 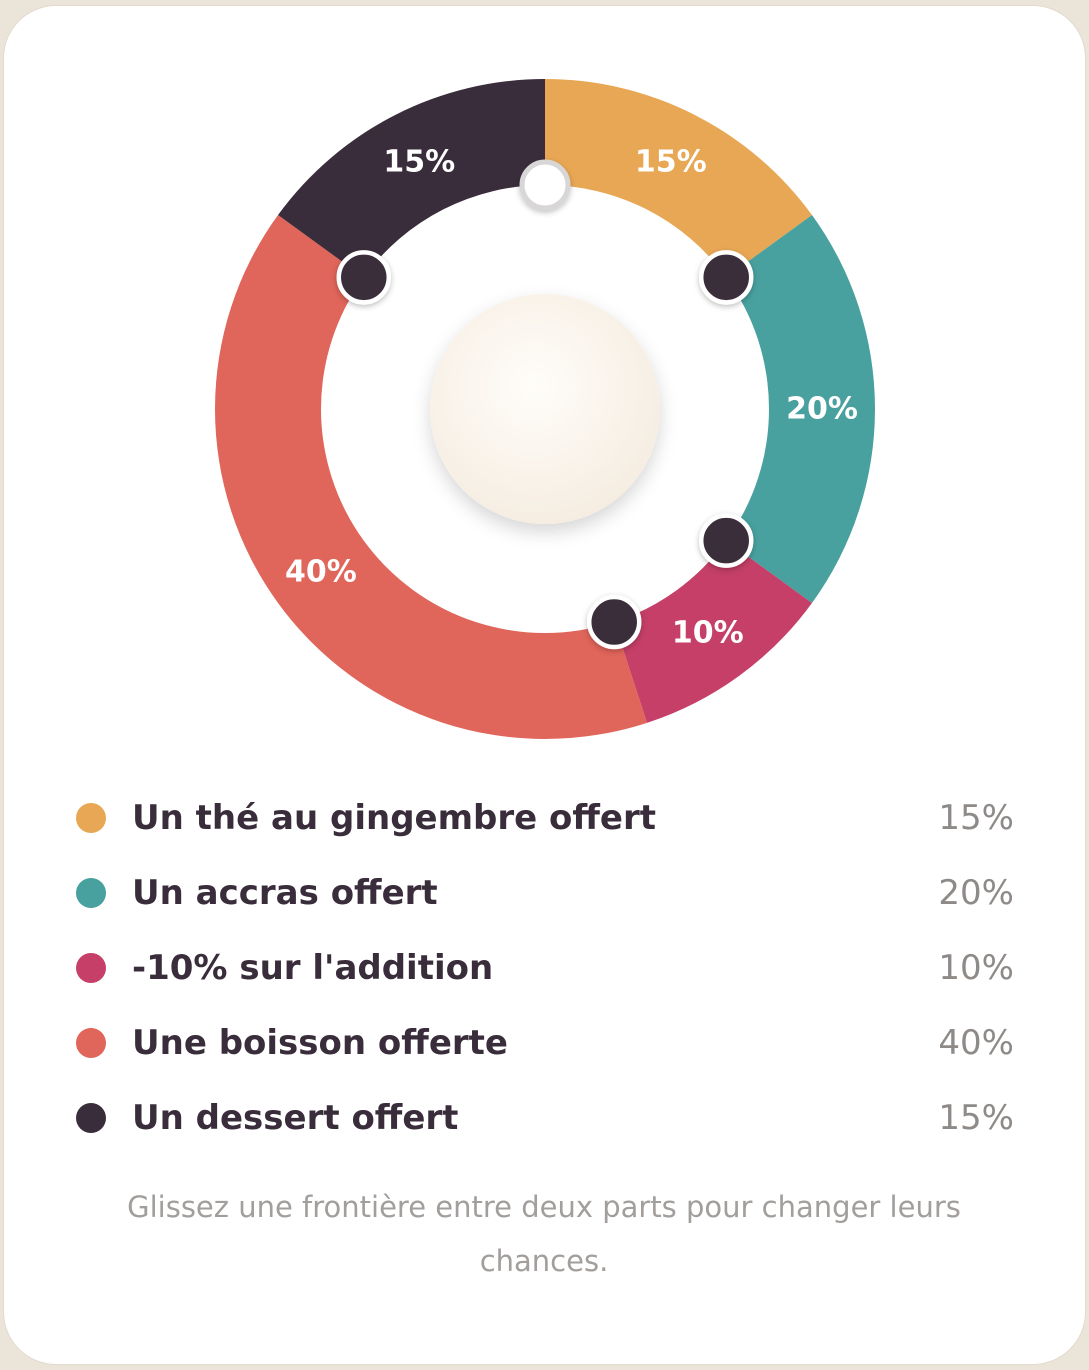 I want to click on legend-item-percent: 10%, so click(x=976, y=967).